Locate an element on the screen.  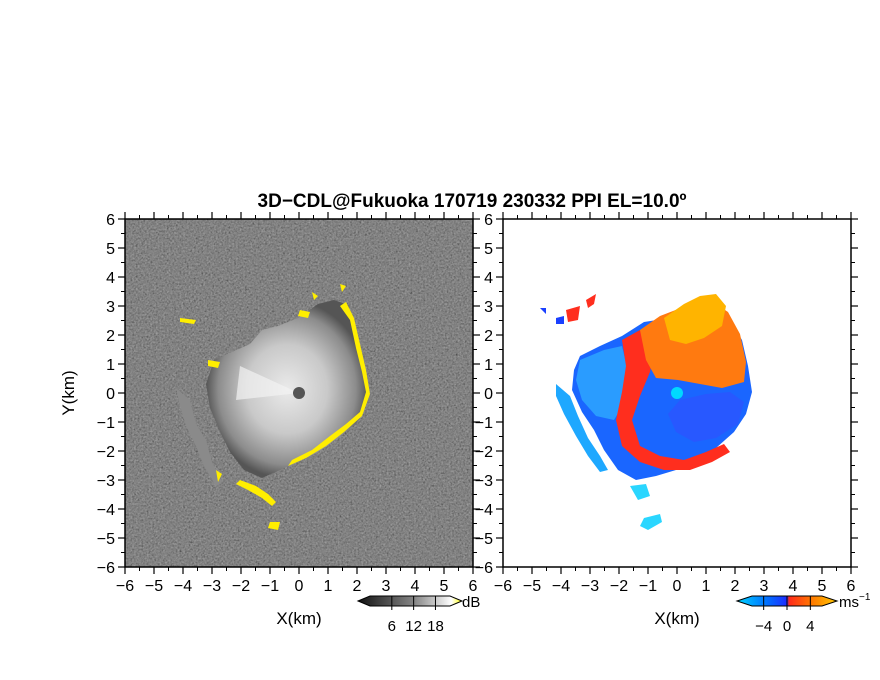
intensity-x-tick-label: 2 is located at coordinates (357, 586).